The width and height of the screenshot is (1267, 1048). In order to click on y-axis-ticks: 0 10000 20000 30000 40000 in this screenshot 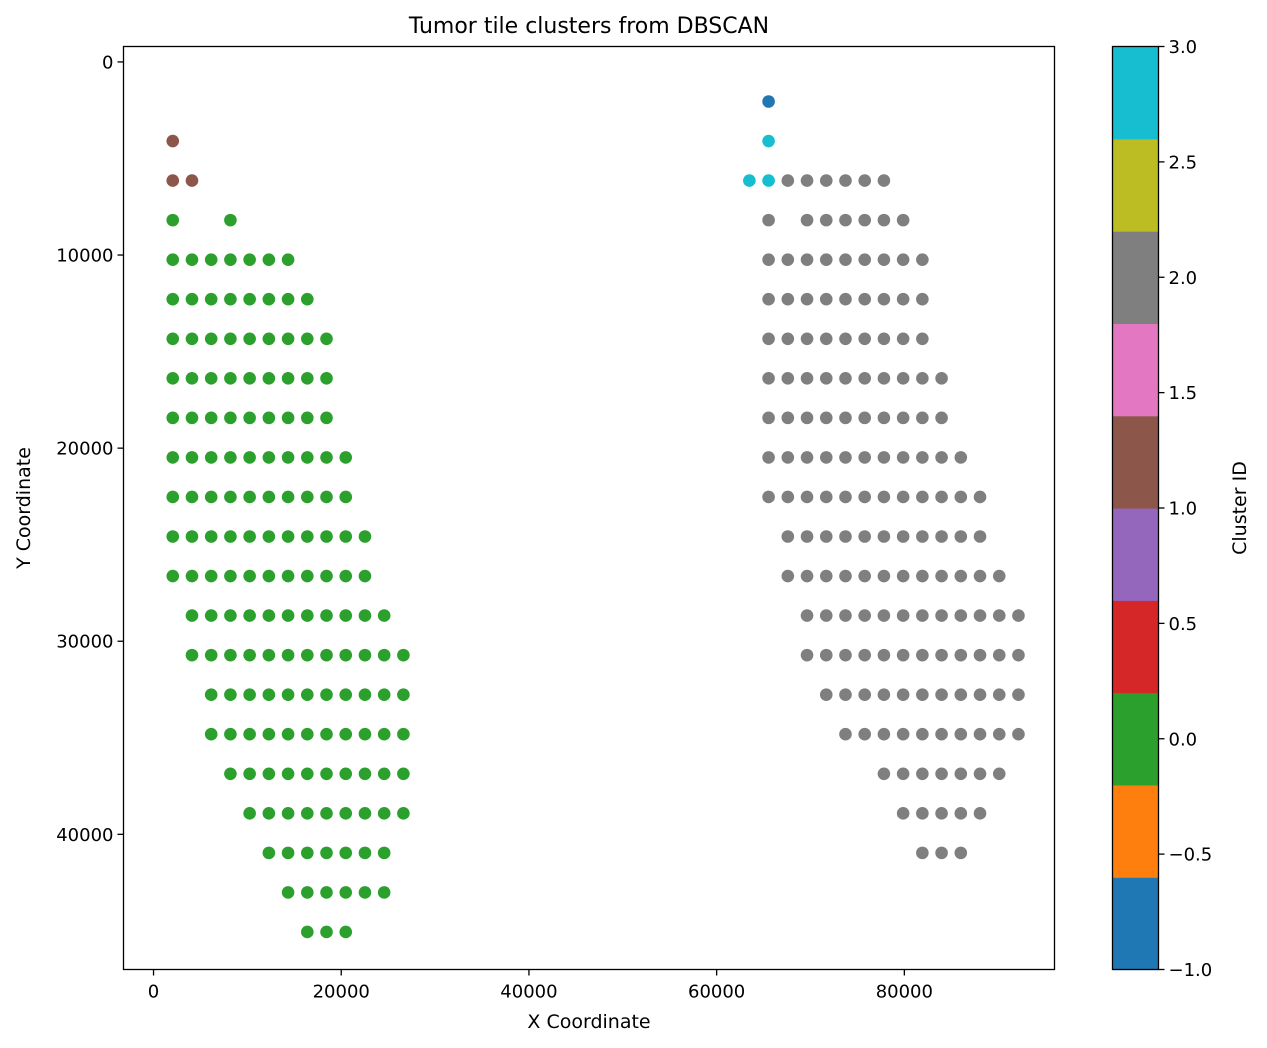, I will do `click(90, 449)`.